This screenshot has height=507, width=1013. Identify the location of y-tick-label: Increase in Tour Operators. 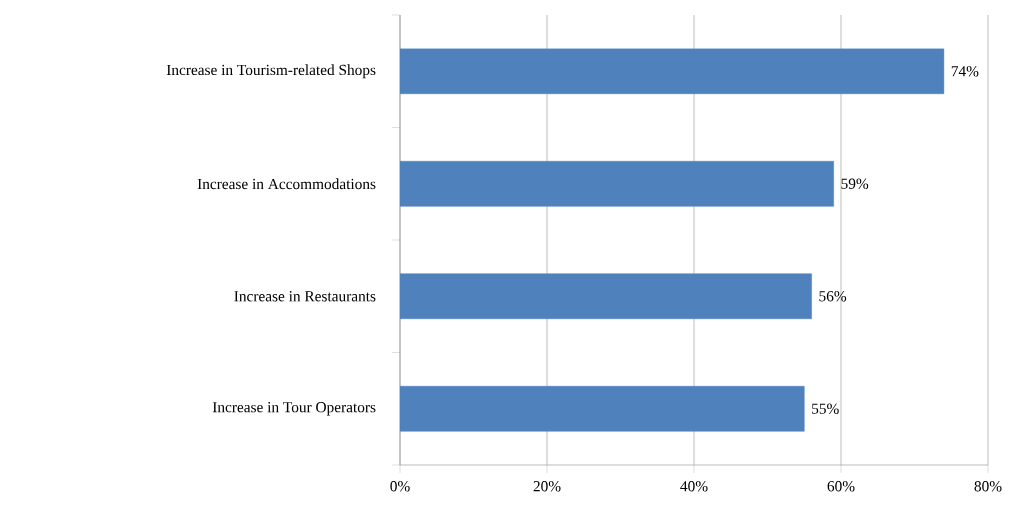
(294, 409).